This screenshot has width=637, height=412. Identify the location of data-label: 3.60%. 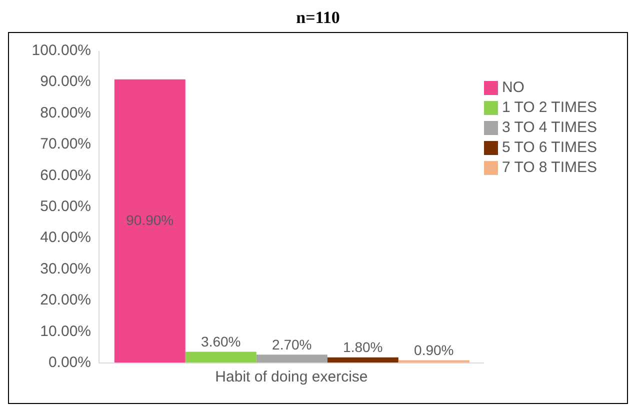
(221, 341).